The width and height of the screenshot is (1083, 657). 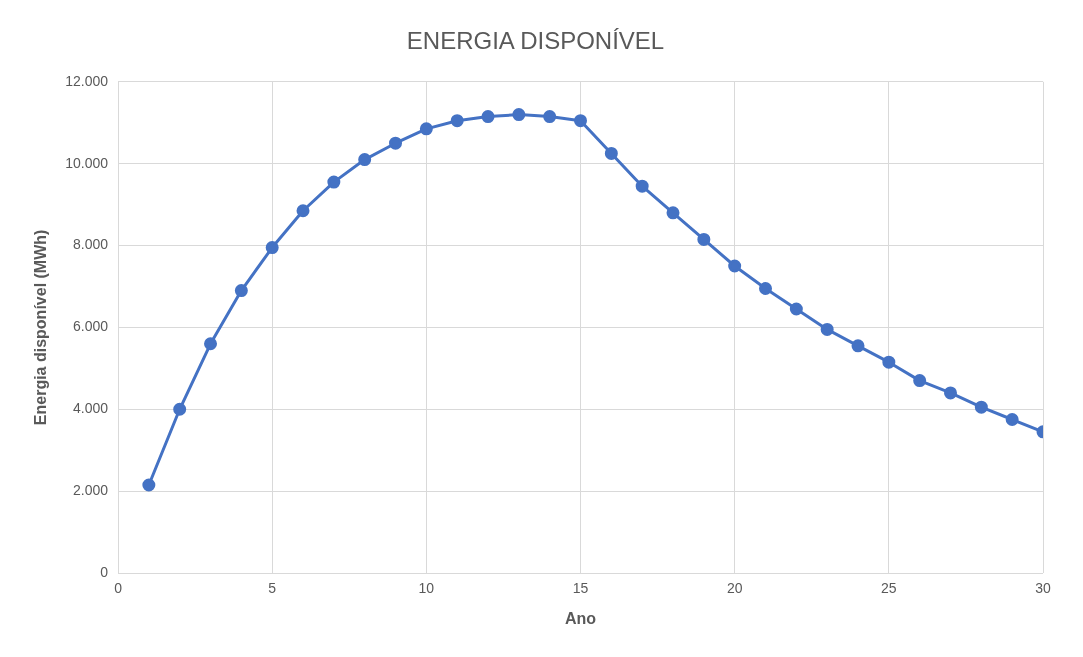 What do you see at coordinates (1043, 588) in the screenshot?
I see `x-tick-label: 30` at bounding box center [1043, 588].